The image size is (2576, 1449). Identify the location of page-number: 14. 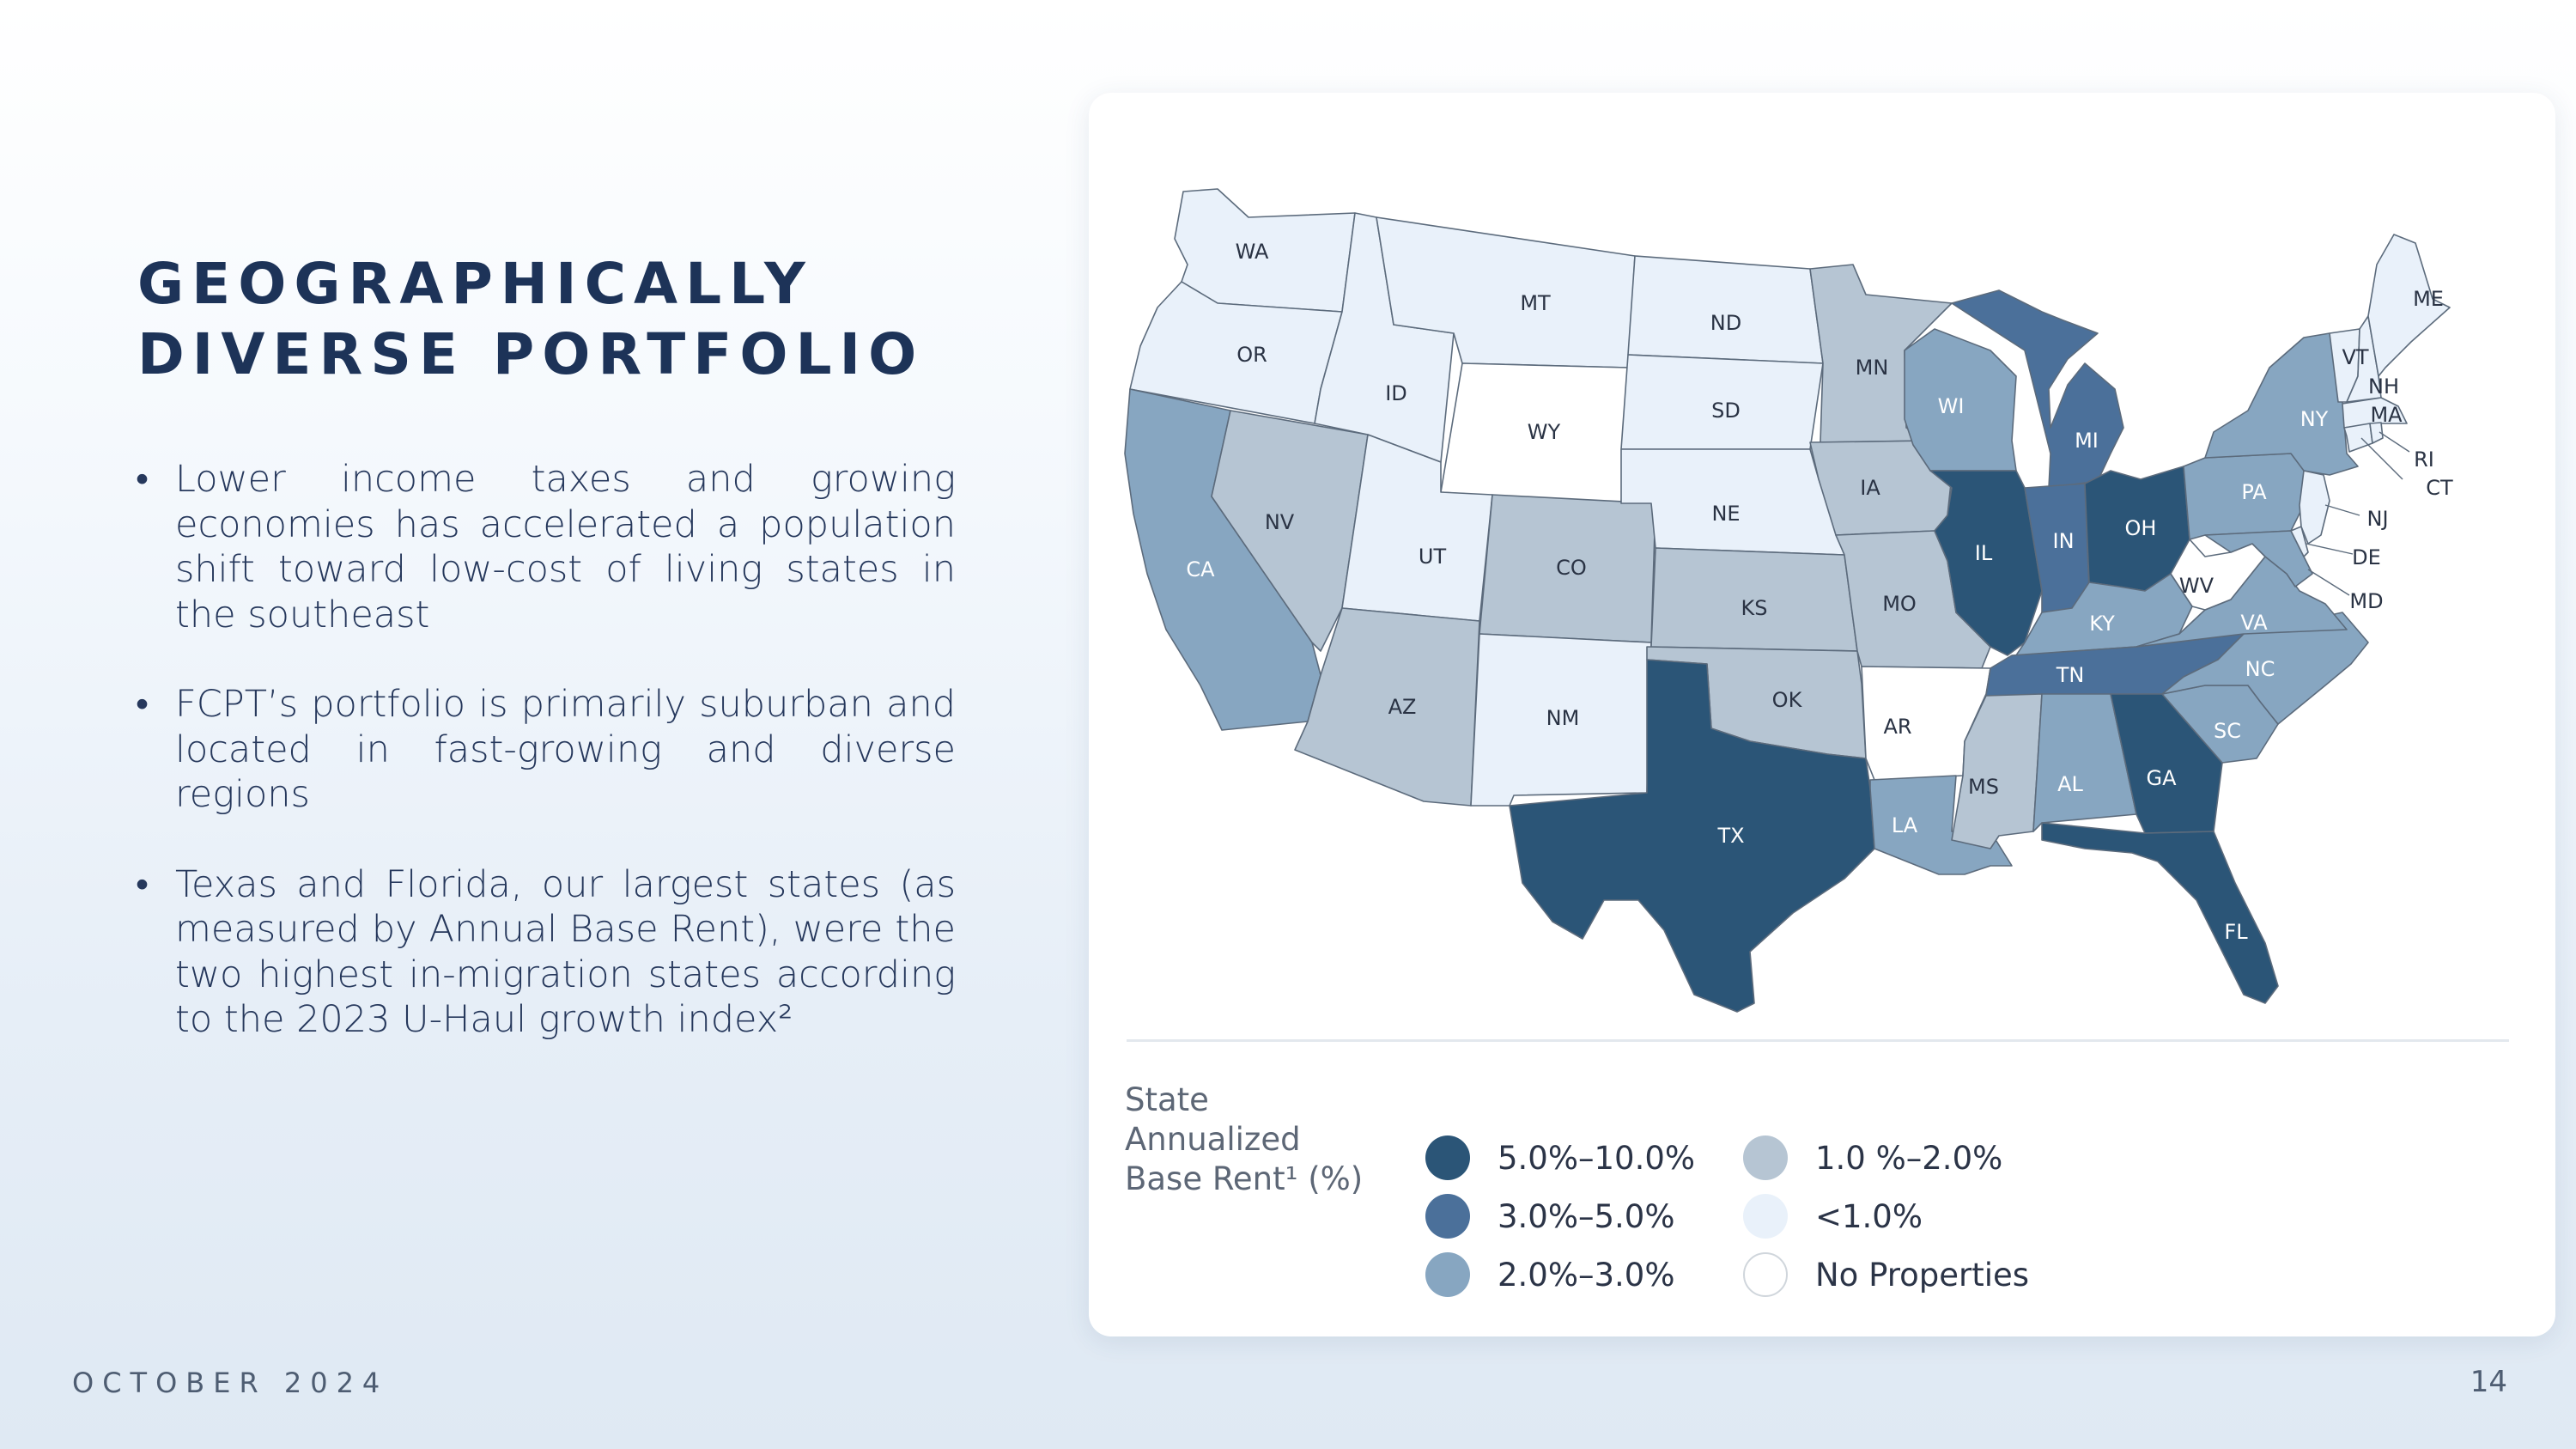
(2488, 1382).